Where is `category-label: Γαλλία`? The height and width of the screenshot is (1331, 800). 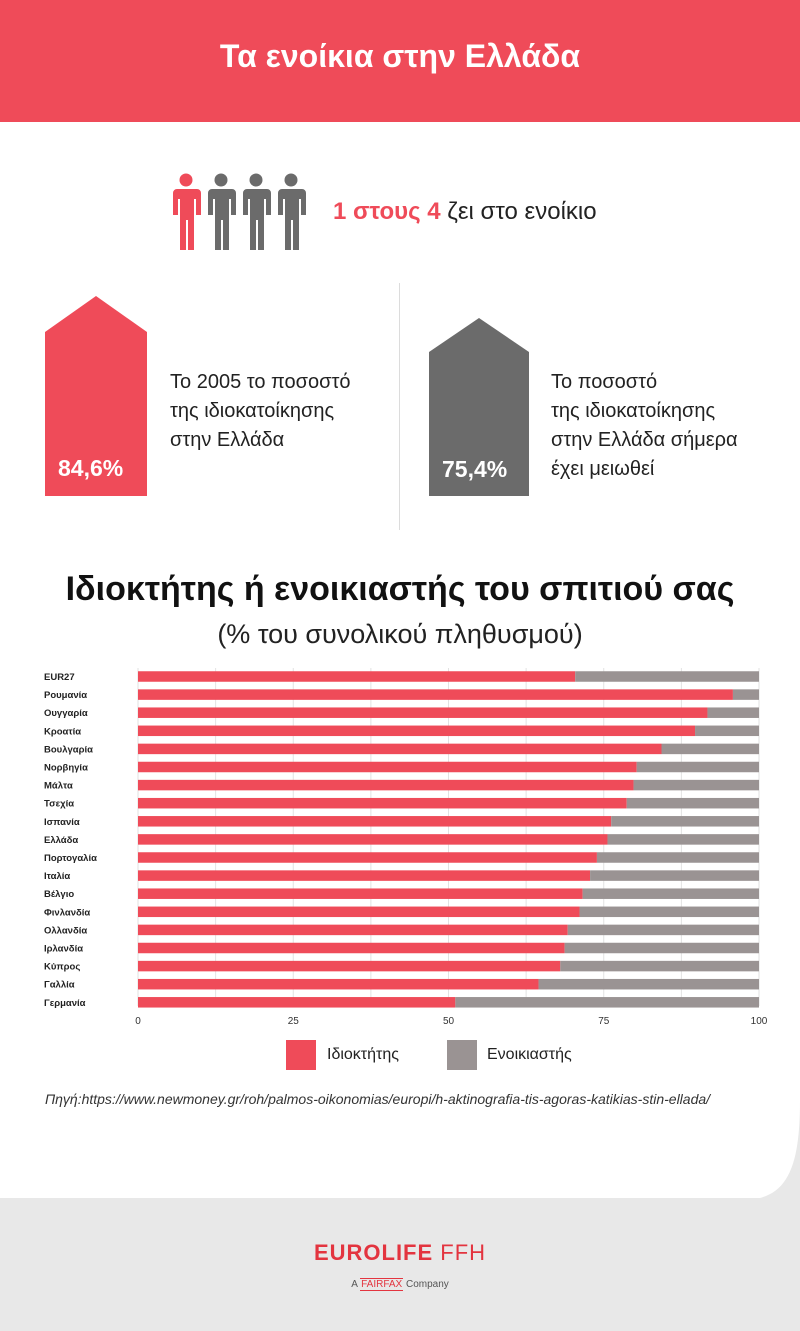 category-label: Γαλλία is located at coordinates (59, 985).